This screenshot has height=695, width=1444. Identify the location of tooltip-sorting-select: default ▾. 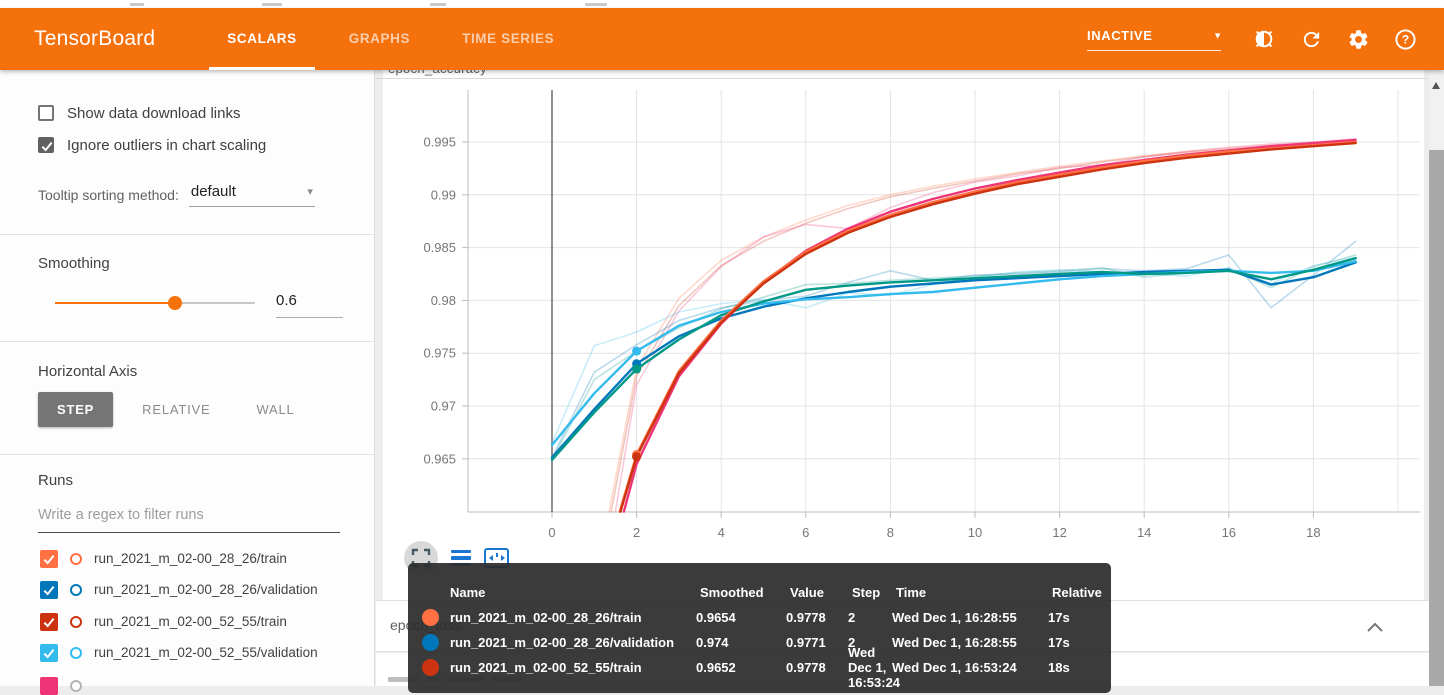
(251, 195).